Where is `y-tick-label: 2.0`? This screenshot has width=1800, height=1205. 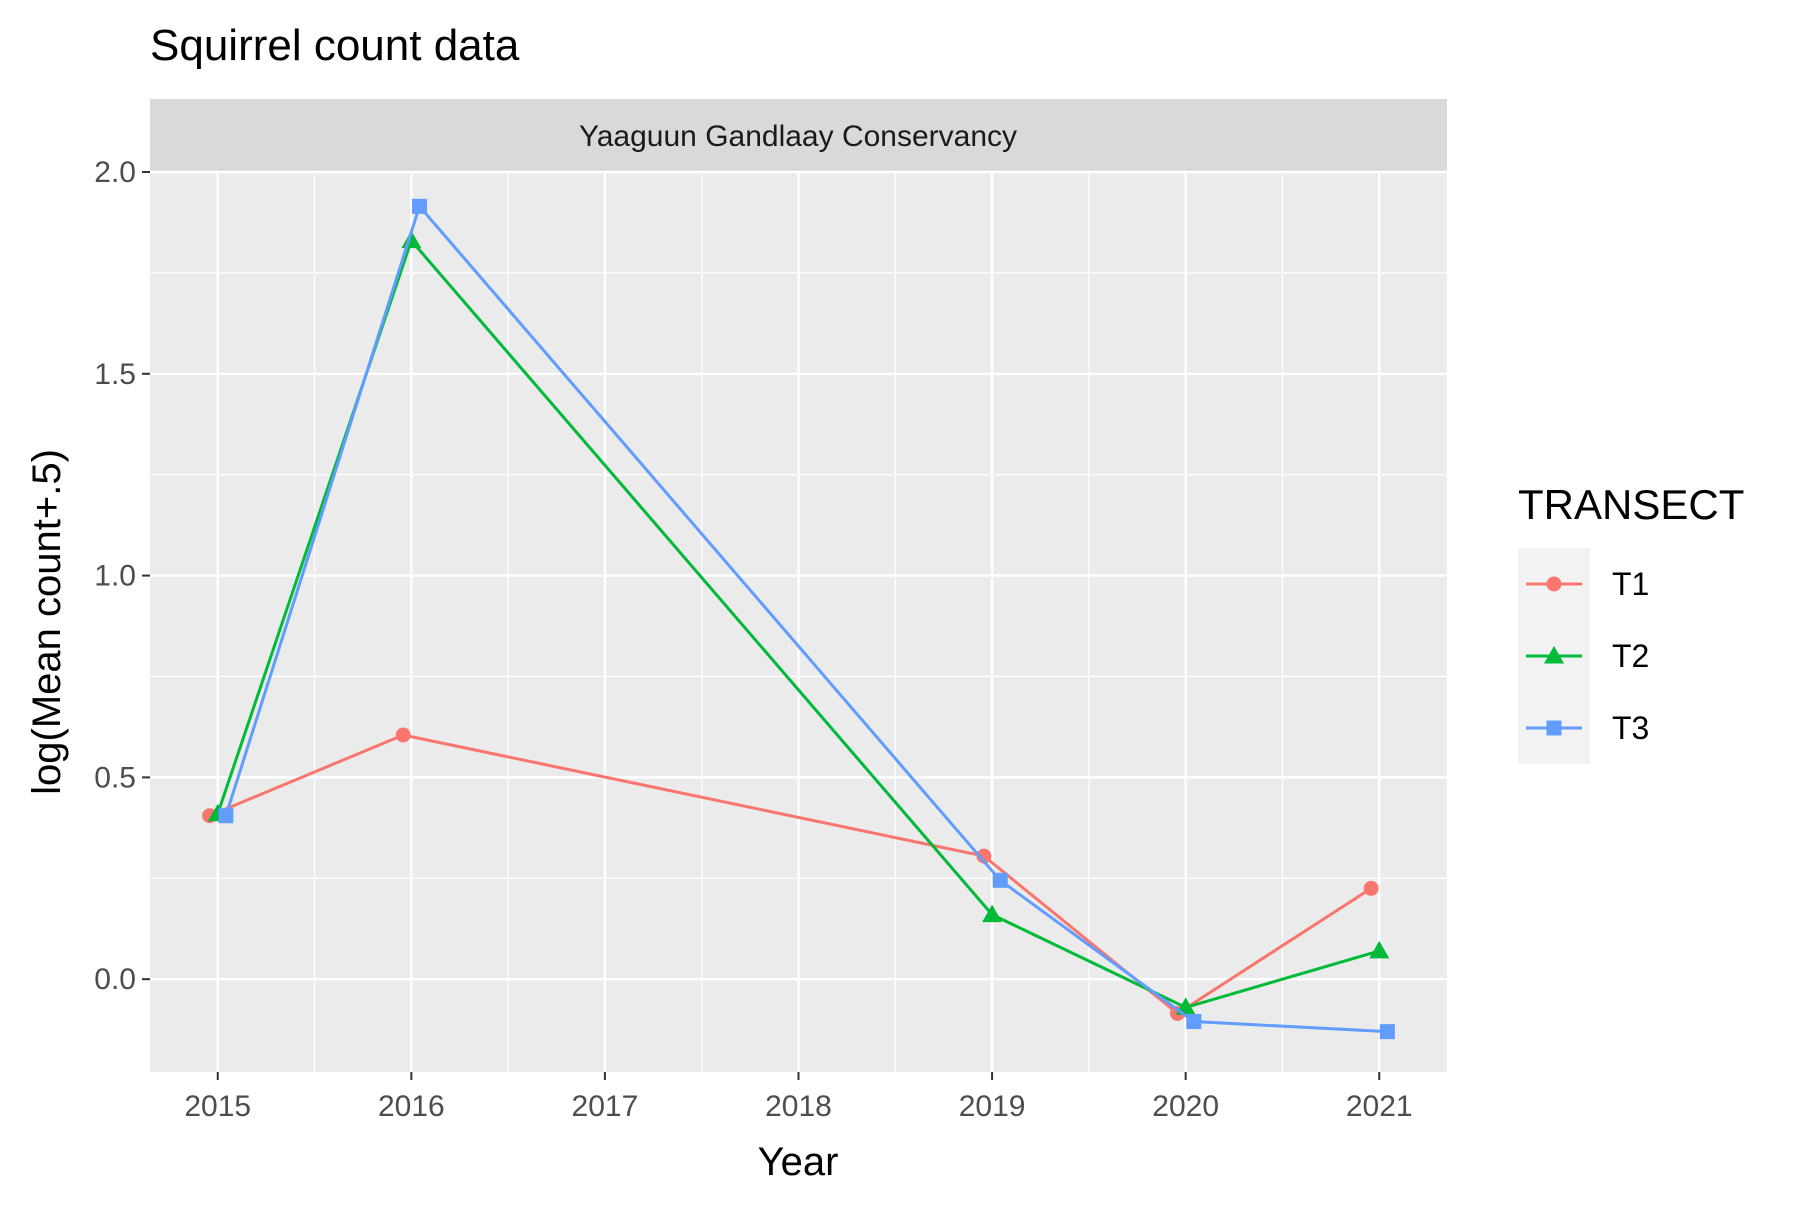
y-tick-label: 2.0 is located at coordinates (115, 172).